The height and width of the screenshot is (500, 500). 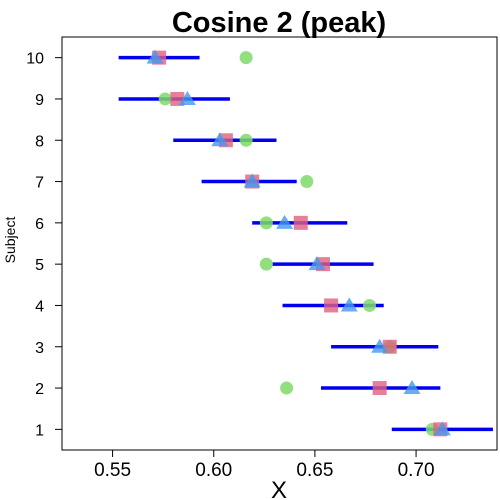 I want to click on y-tick-label: 2, so click(x=39, y=389).